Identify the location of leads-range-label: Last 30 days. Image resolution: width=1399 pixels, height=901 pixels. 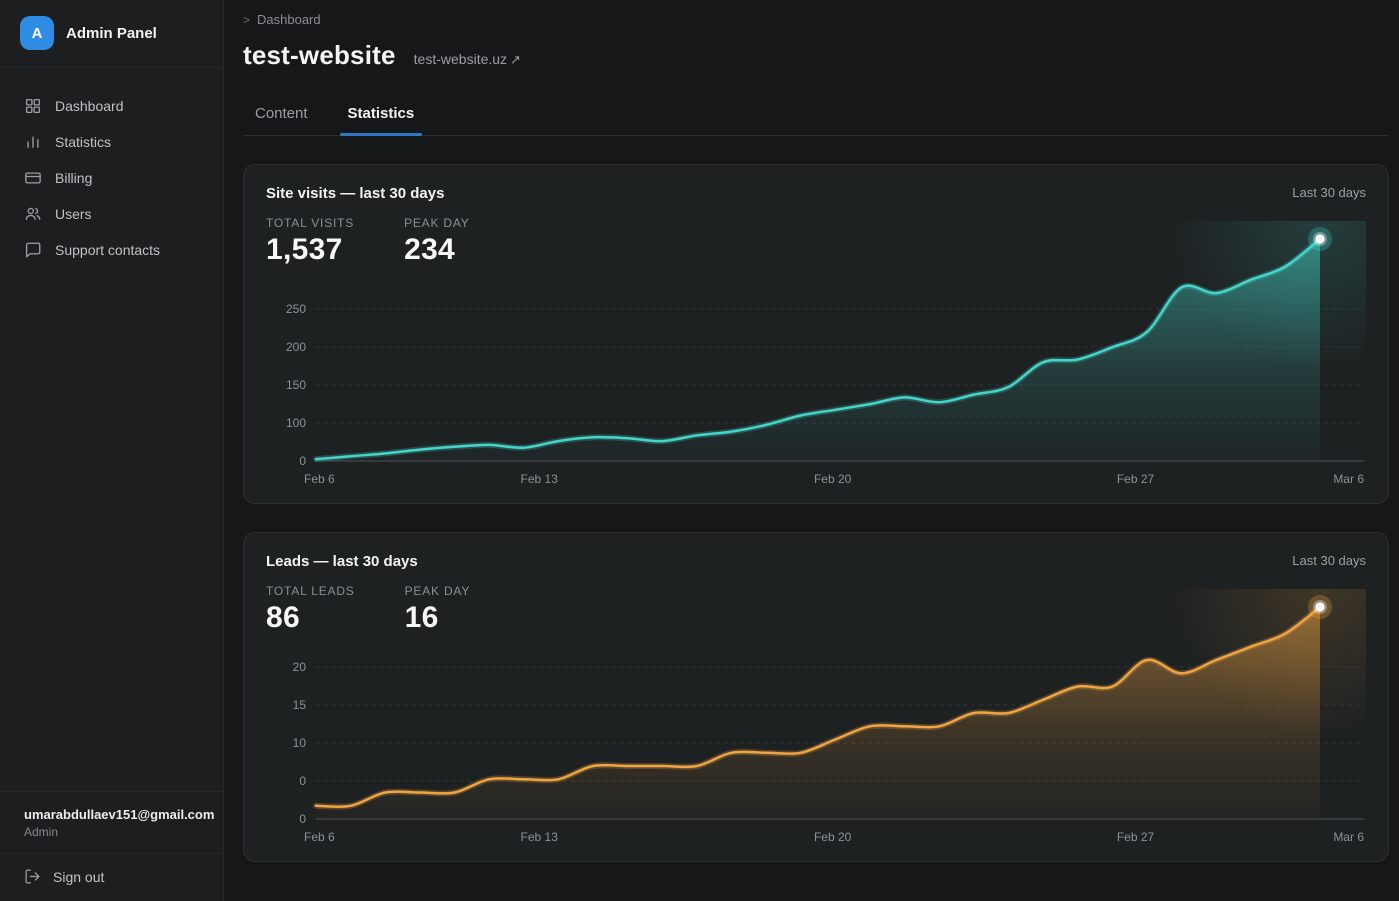
(1329, 560).